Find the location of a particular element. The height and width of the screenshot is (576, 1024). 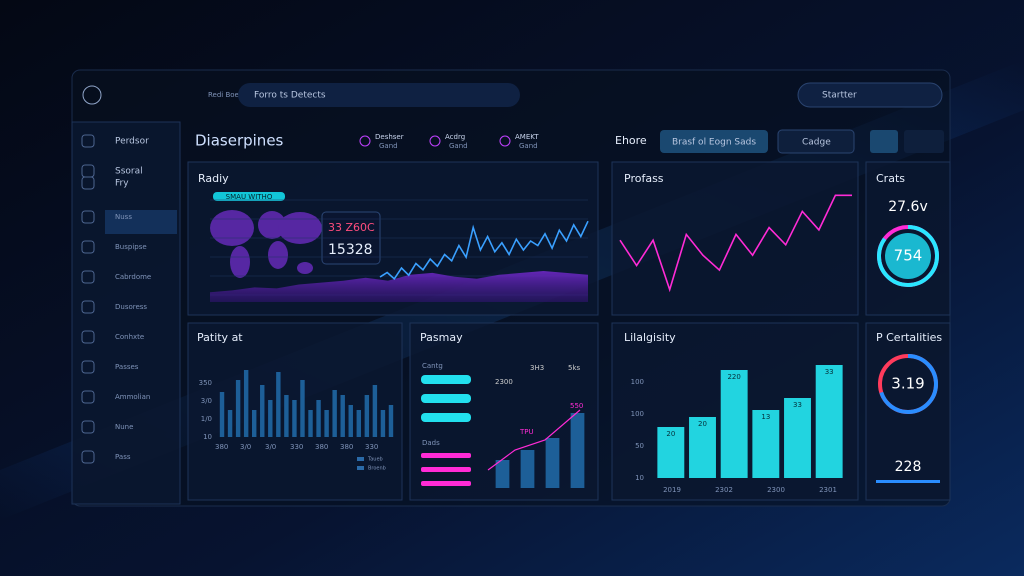

user-name: Startter is located at coordinates (839, 96).